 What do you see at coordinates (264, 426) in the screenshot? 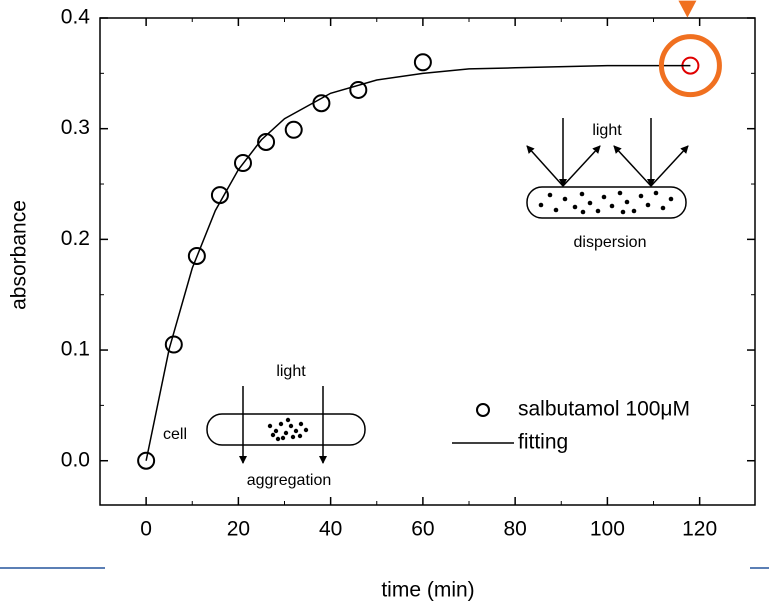
I see `aggregation-inset: light cell aggregation` at bounding box center [264, 426].